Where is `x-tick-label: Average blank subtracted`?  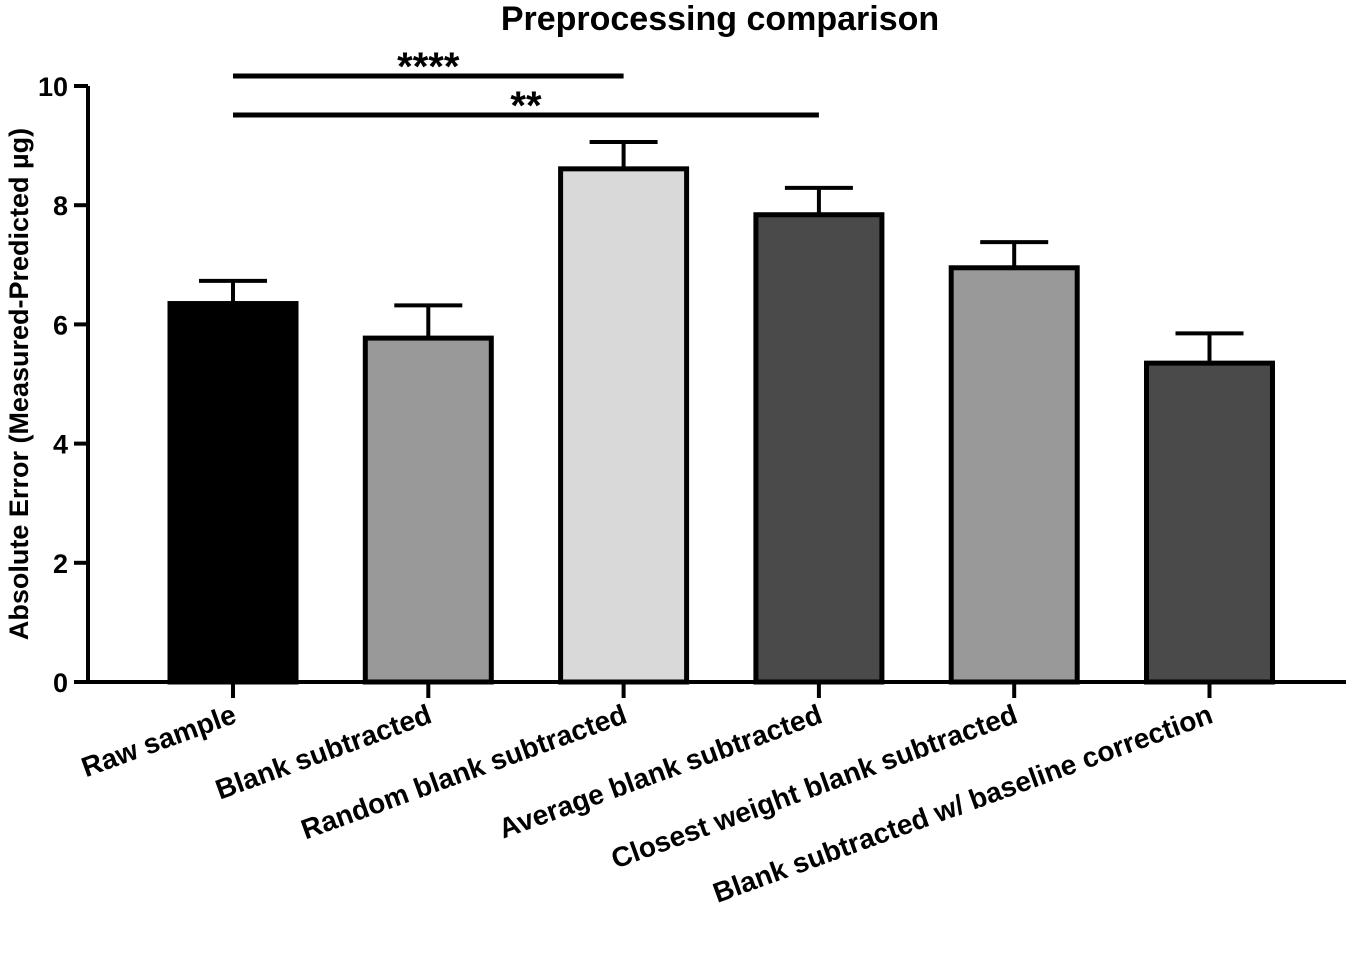
x-tick-label: Average blank subtracted is located at coordinates (660, 772).